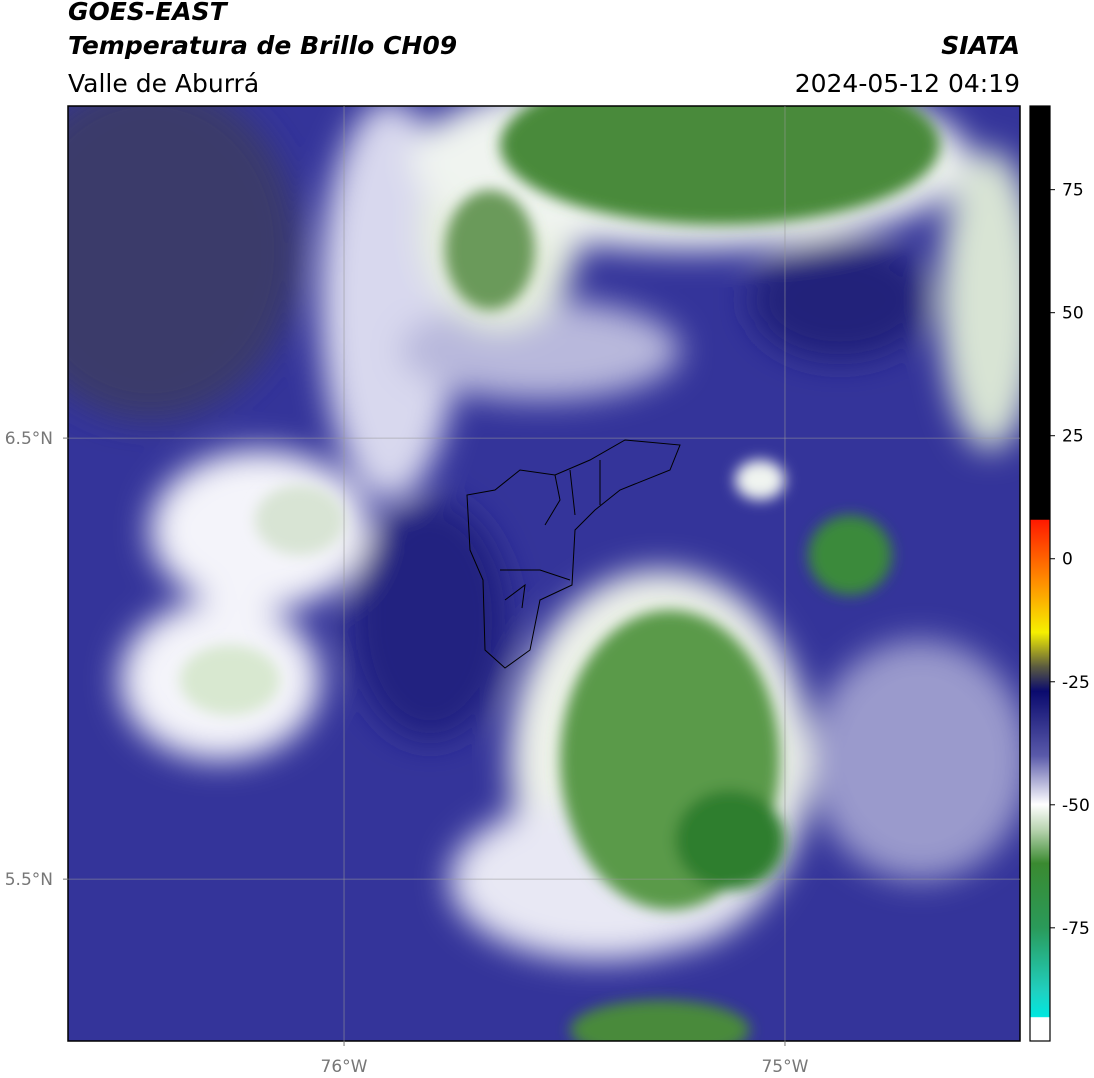 This screenshot has height=1078, width=1094. What do you see at coordinates (1040, 573) in the screenshot?
I see `colorbar` at bounding box center [1040, 573].